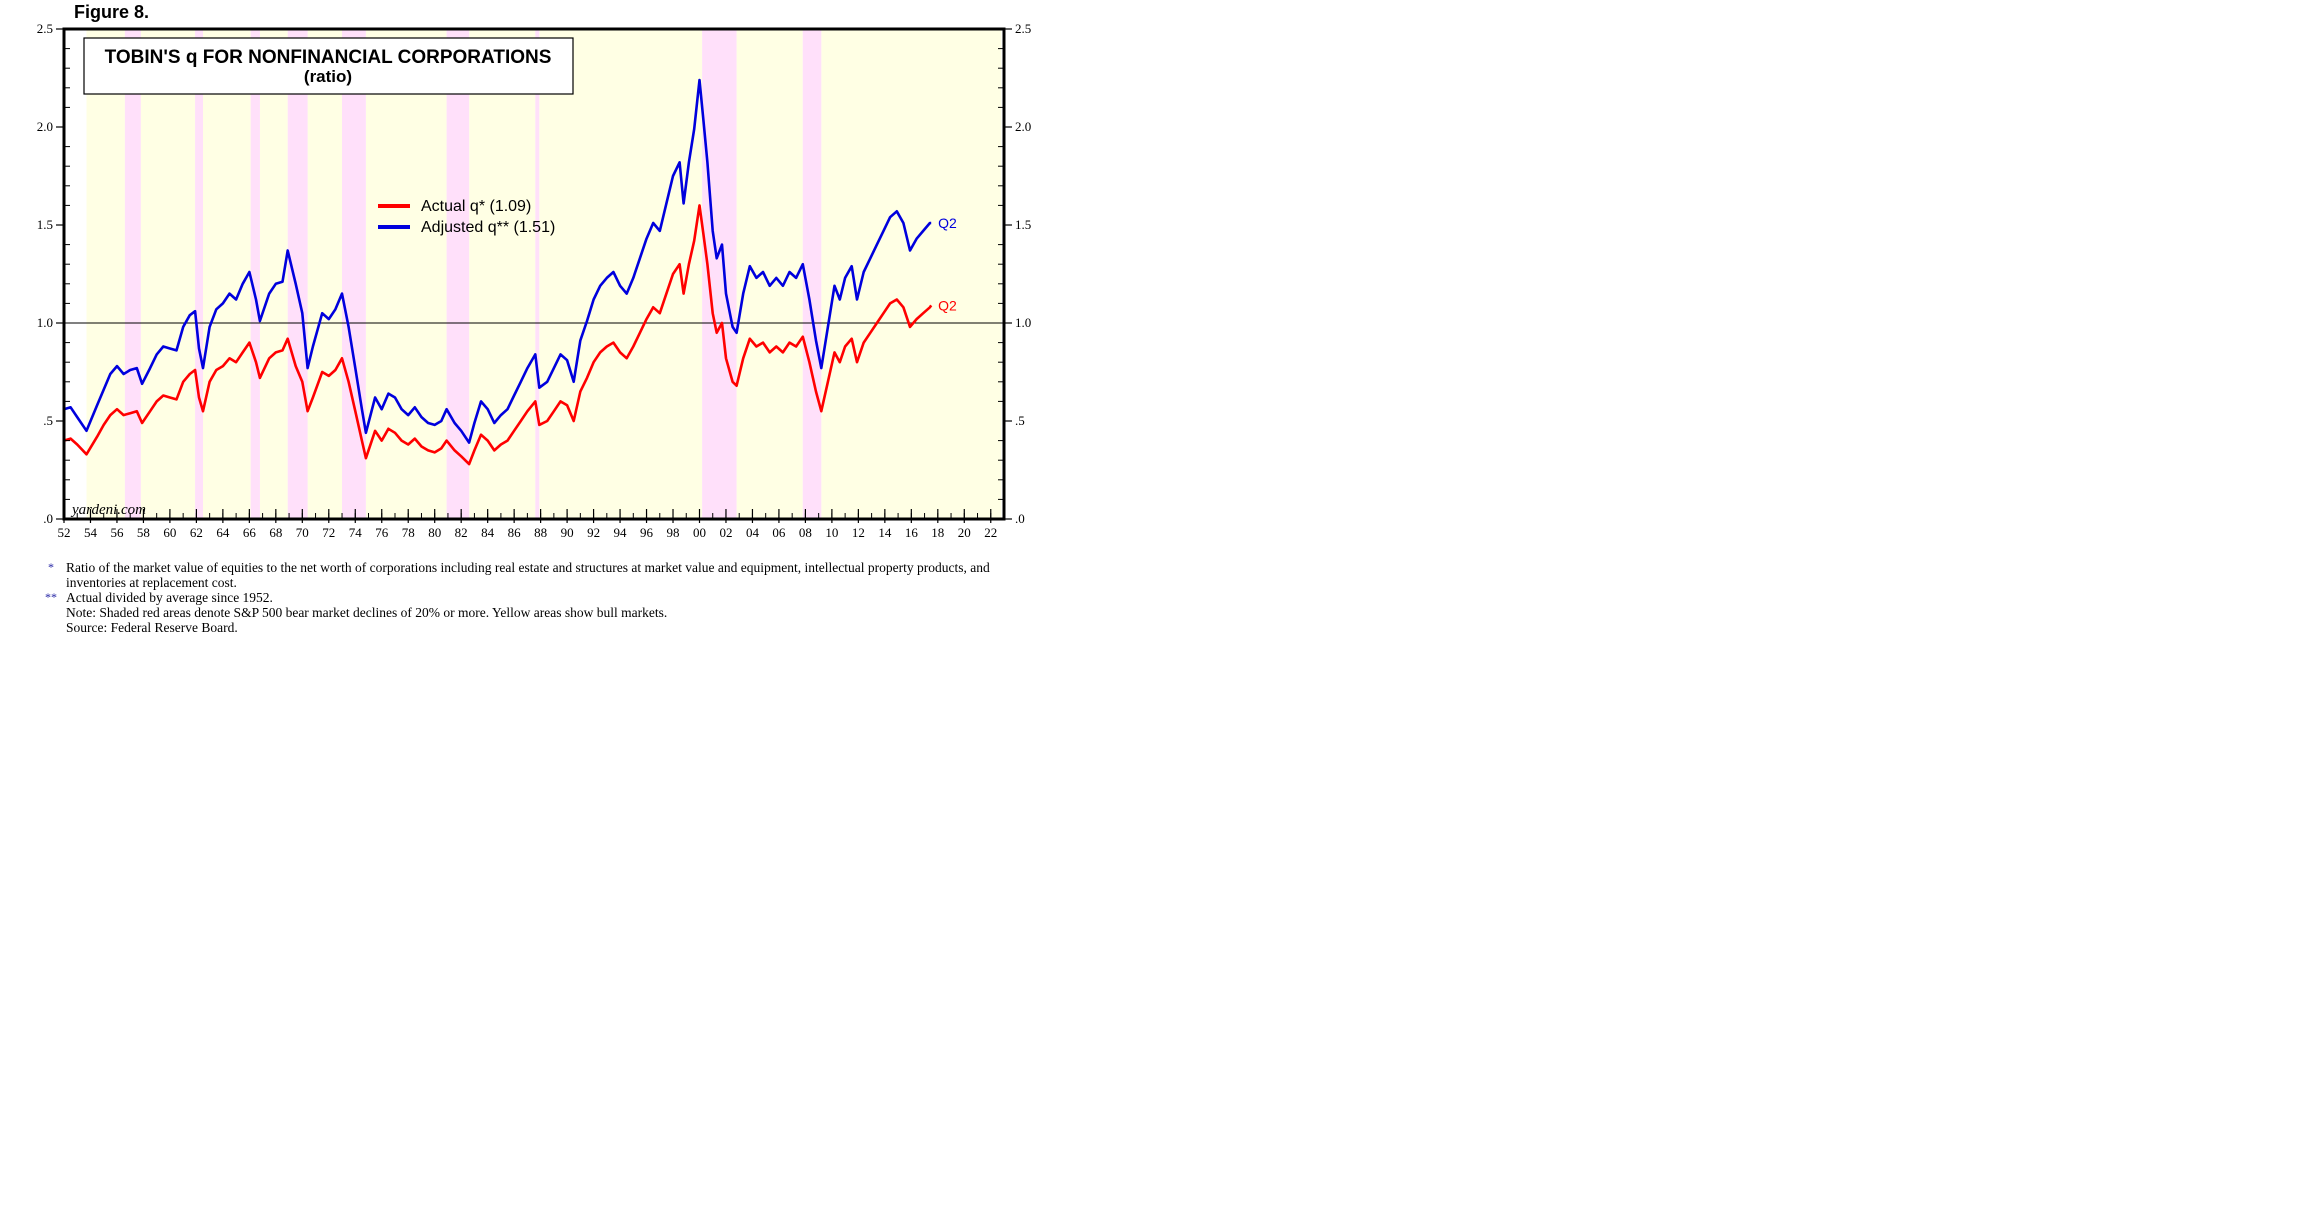 The height and width of the screenshot is (1228, 2304). Describe the element at coordinates (112, 12) in the screenshot. I see `figure-label: Figure 8.` at that location.